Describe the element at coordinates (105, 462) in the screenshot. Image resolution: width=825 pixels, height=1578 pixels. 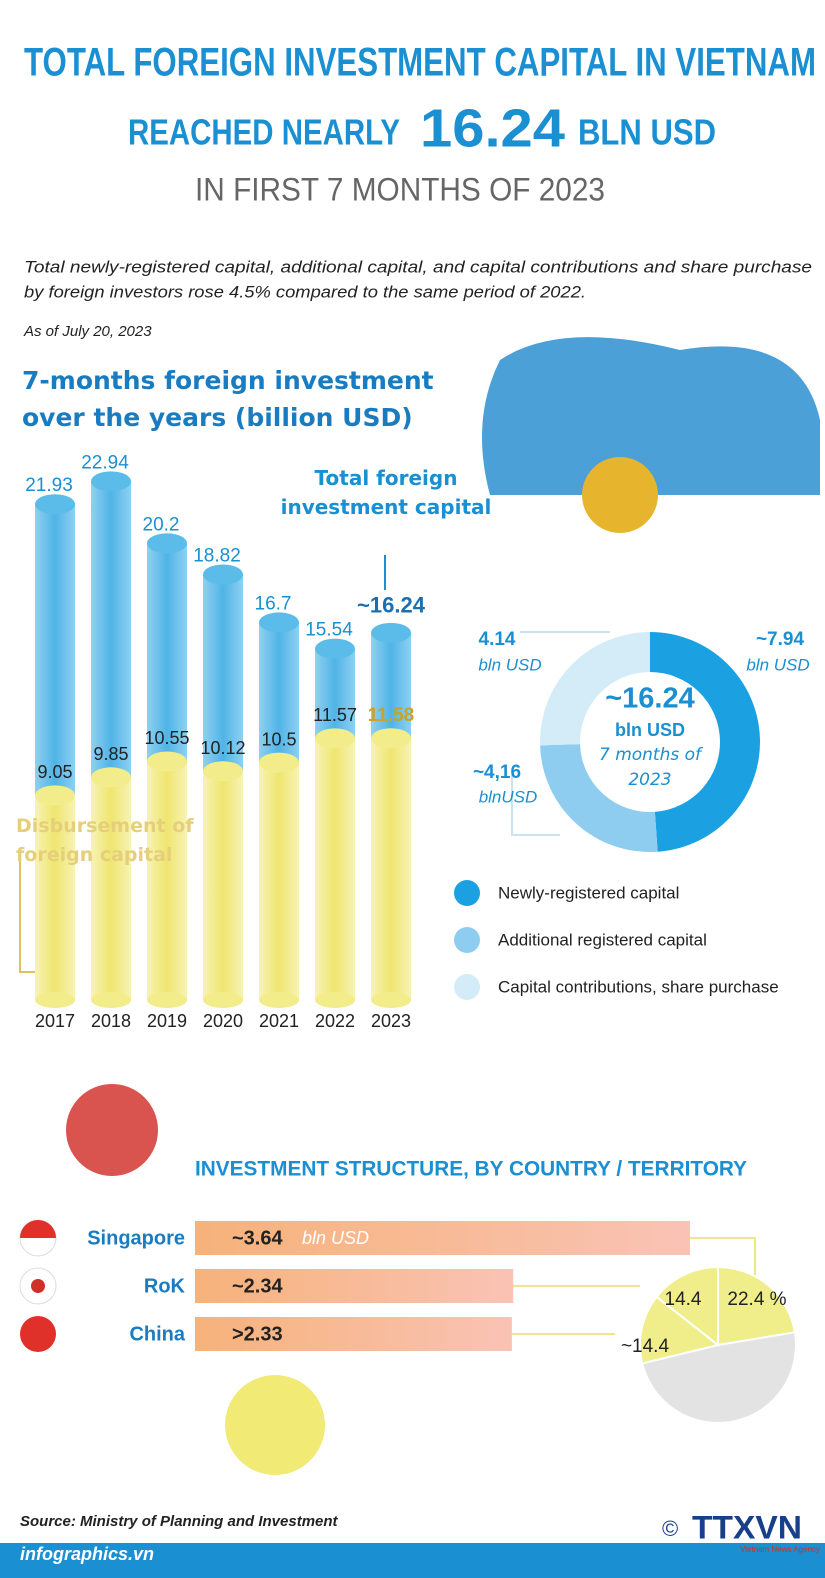
I see `value-label: 22.94` at that location.